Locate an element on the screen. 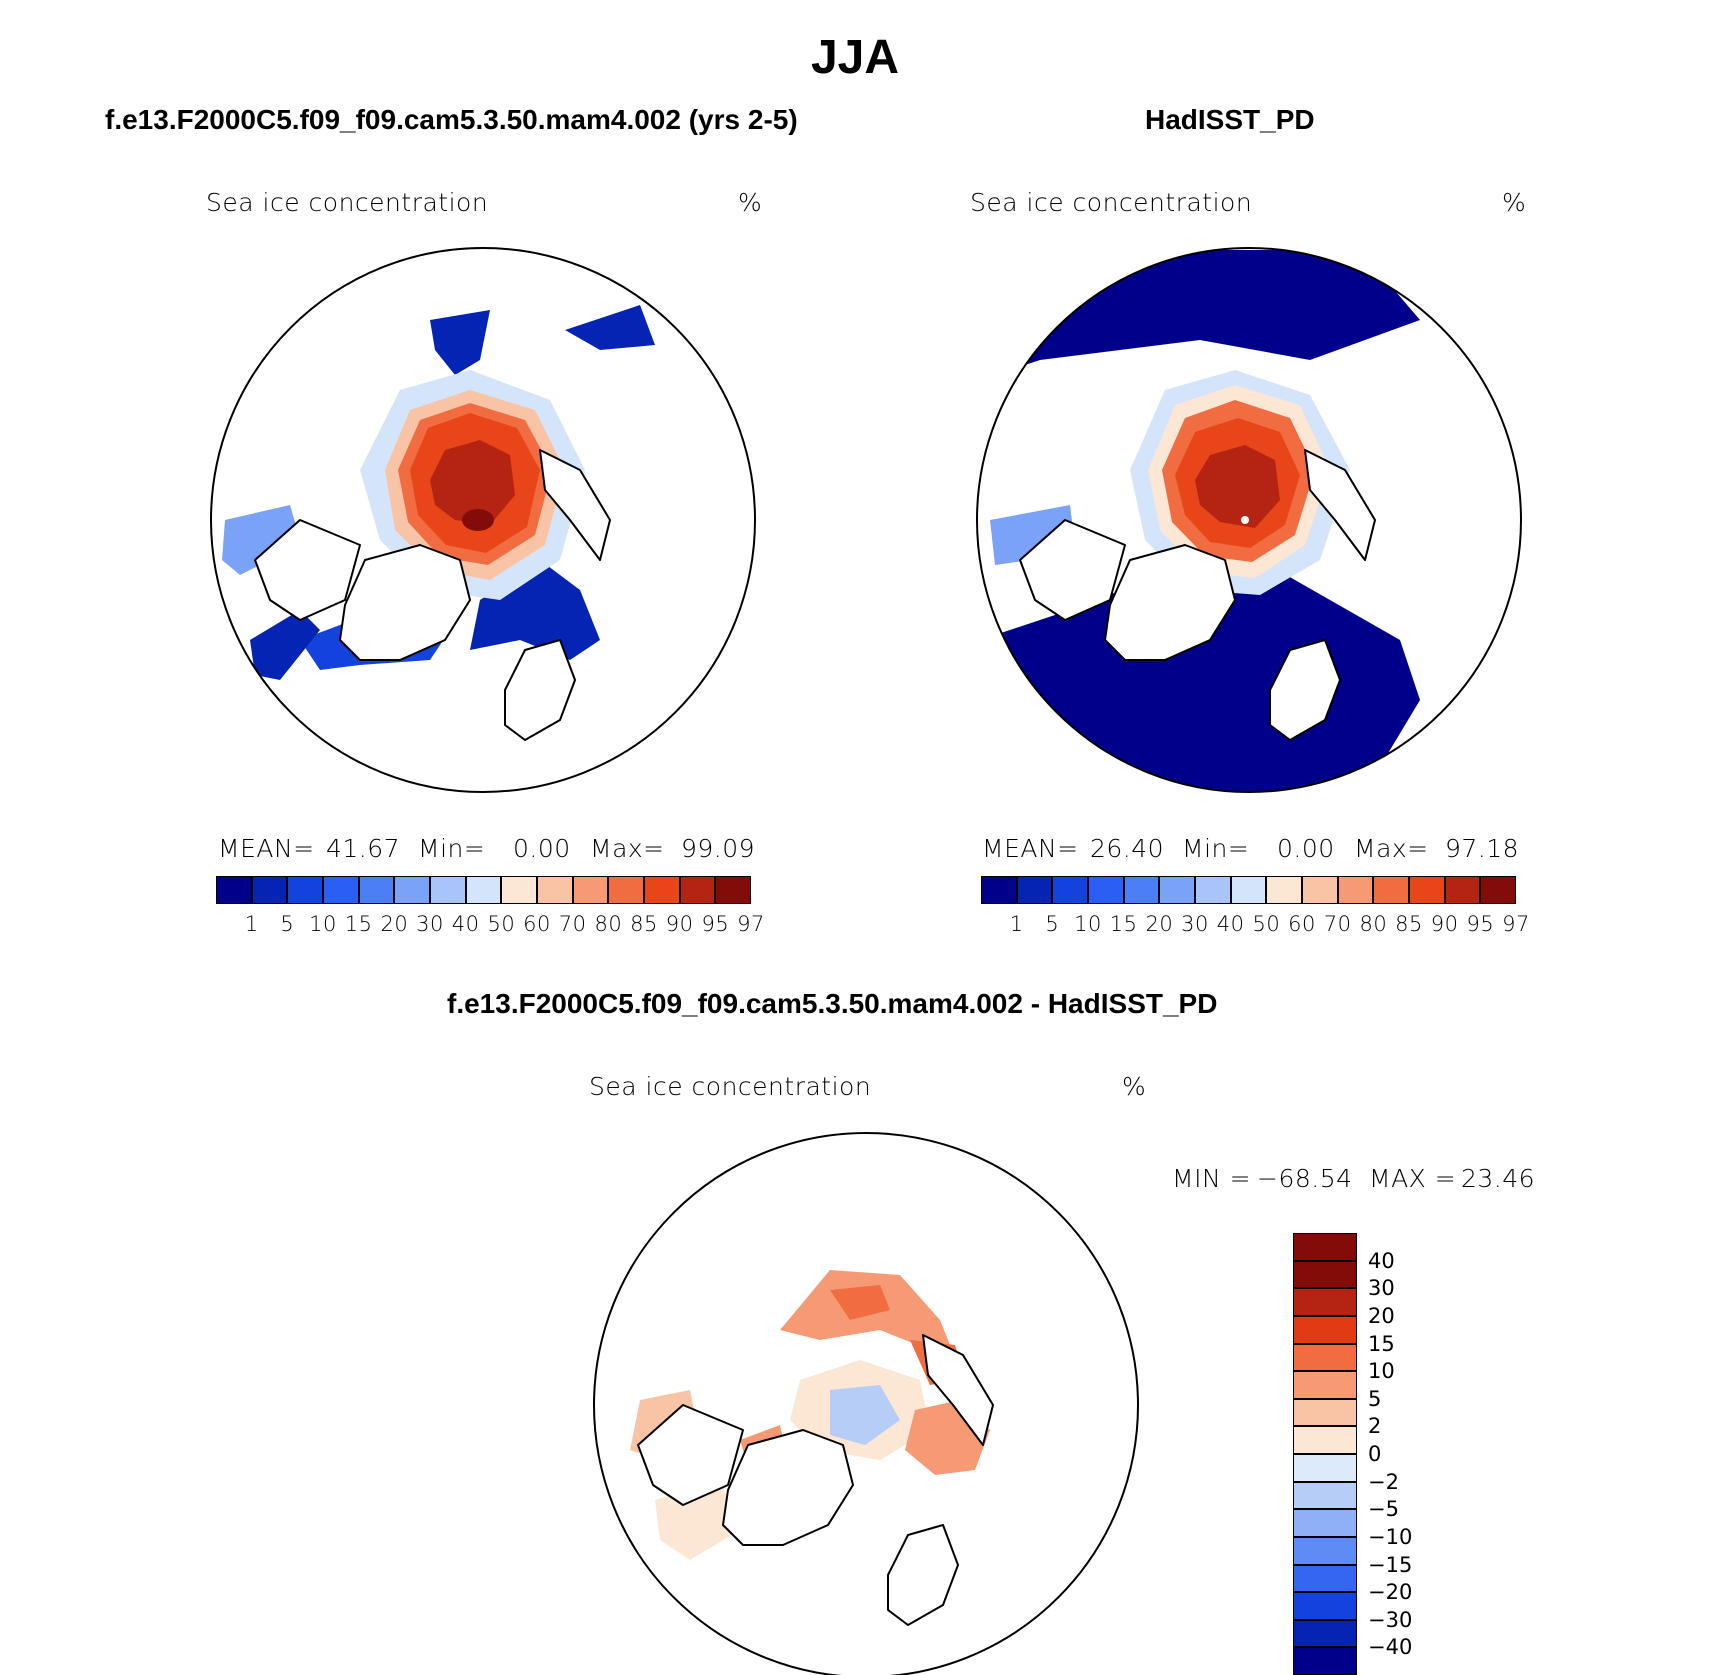  model-colorbar-tick-label: 1 is located at coordinates (251, 924).